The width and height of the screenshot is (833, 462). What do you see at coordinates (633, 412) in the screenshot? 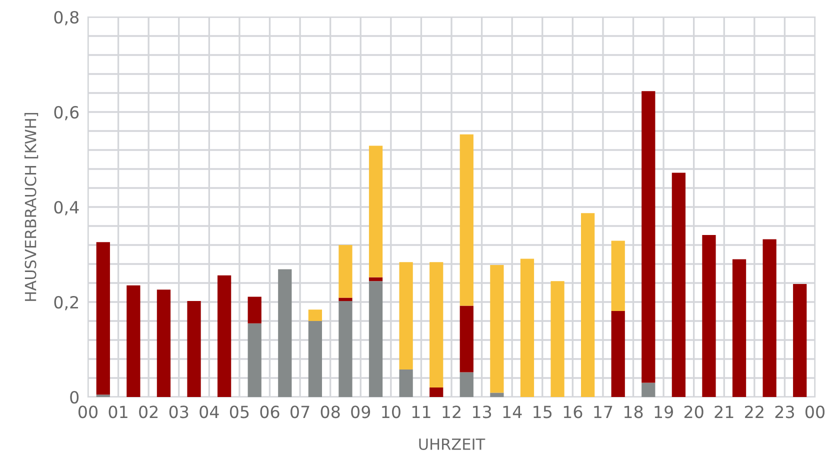
I see `x-tick-label: 18` at bounding box center [633, 412].